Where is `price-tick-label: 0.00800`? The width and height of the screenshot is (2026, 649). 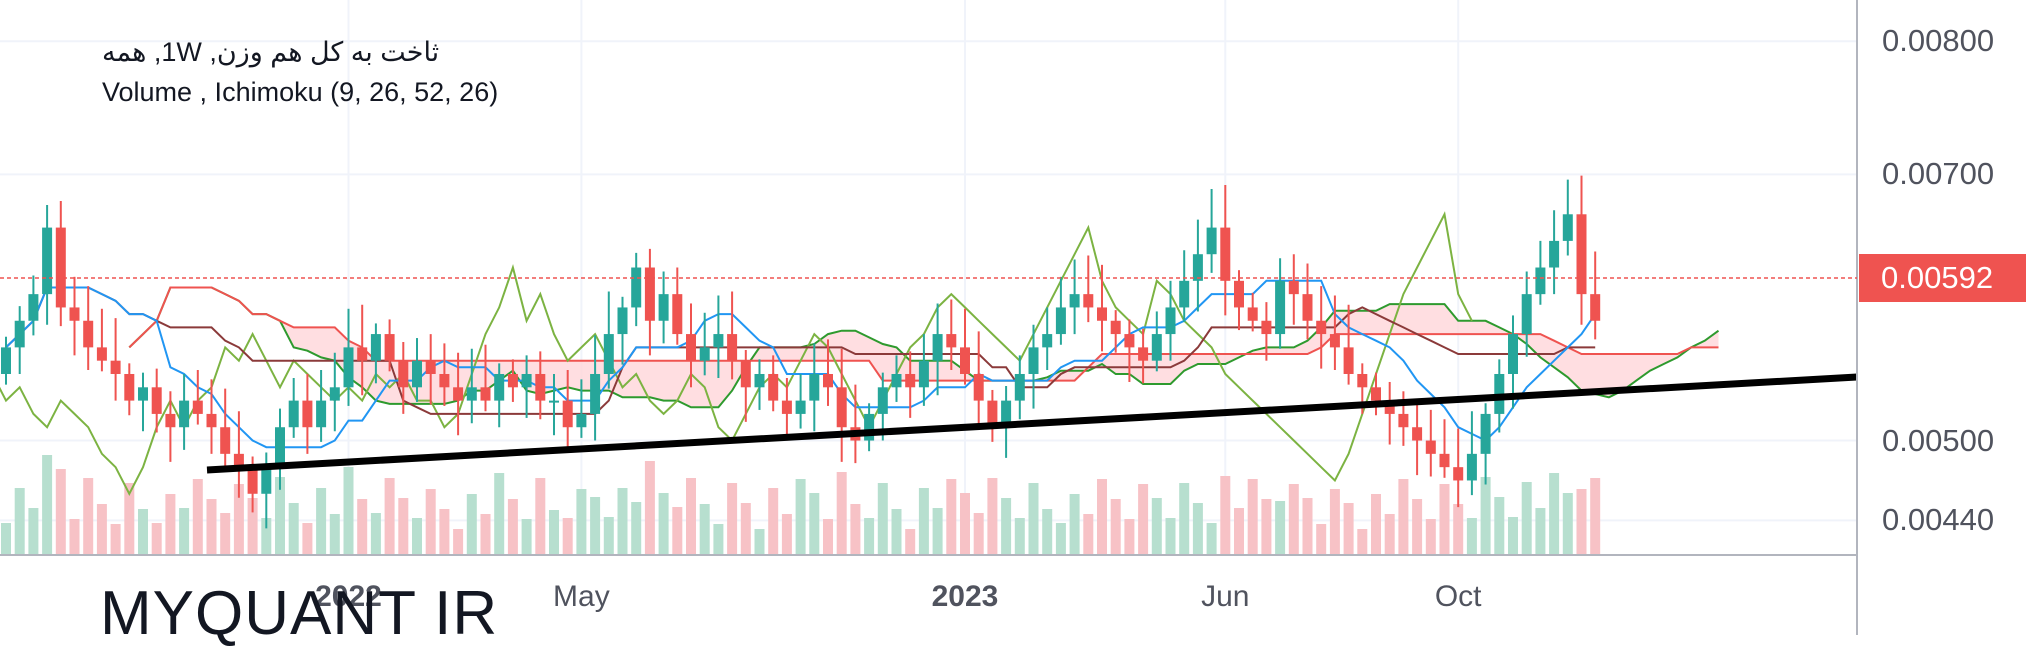 price-tick-label: 0.00800 is located at coordinates (1938, 41).